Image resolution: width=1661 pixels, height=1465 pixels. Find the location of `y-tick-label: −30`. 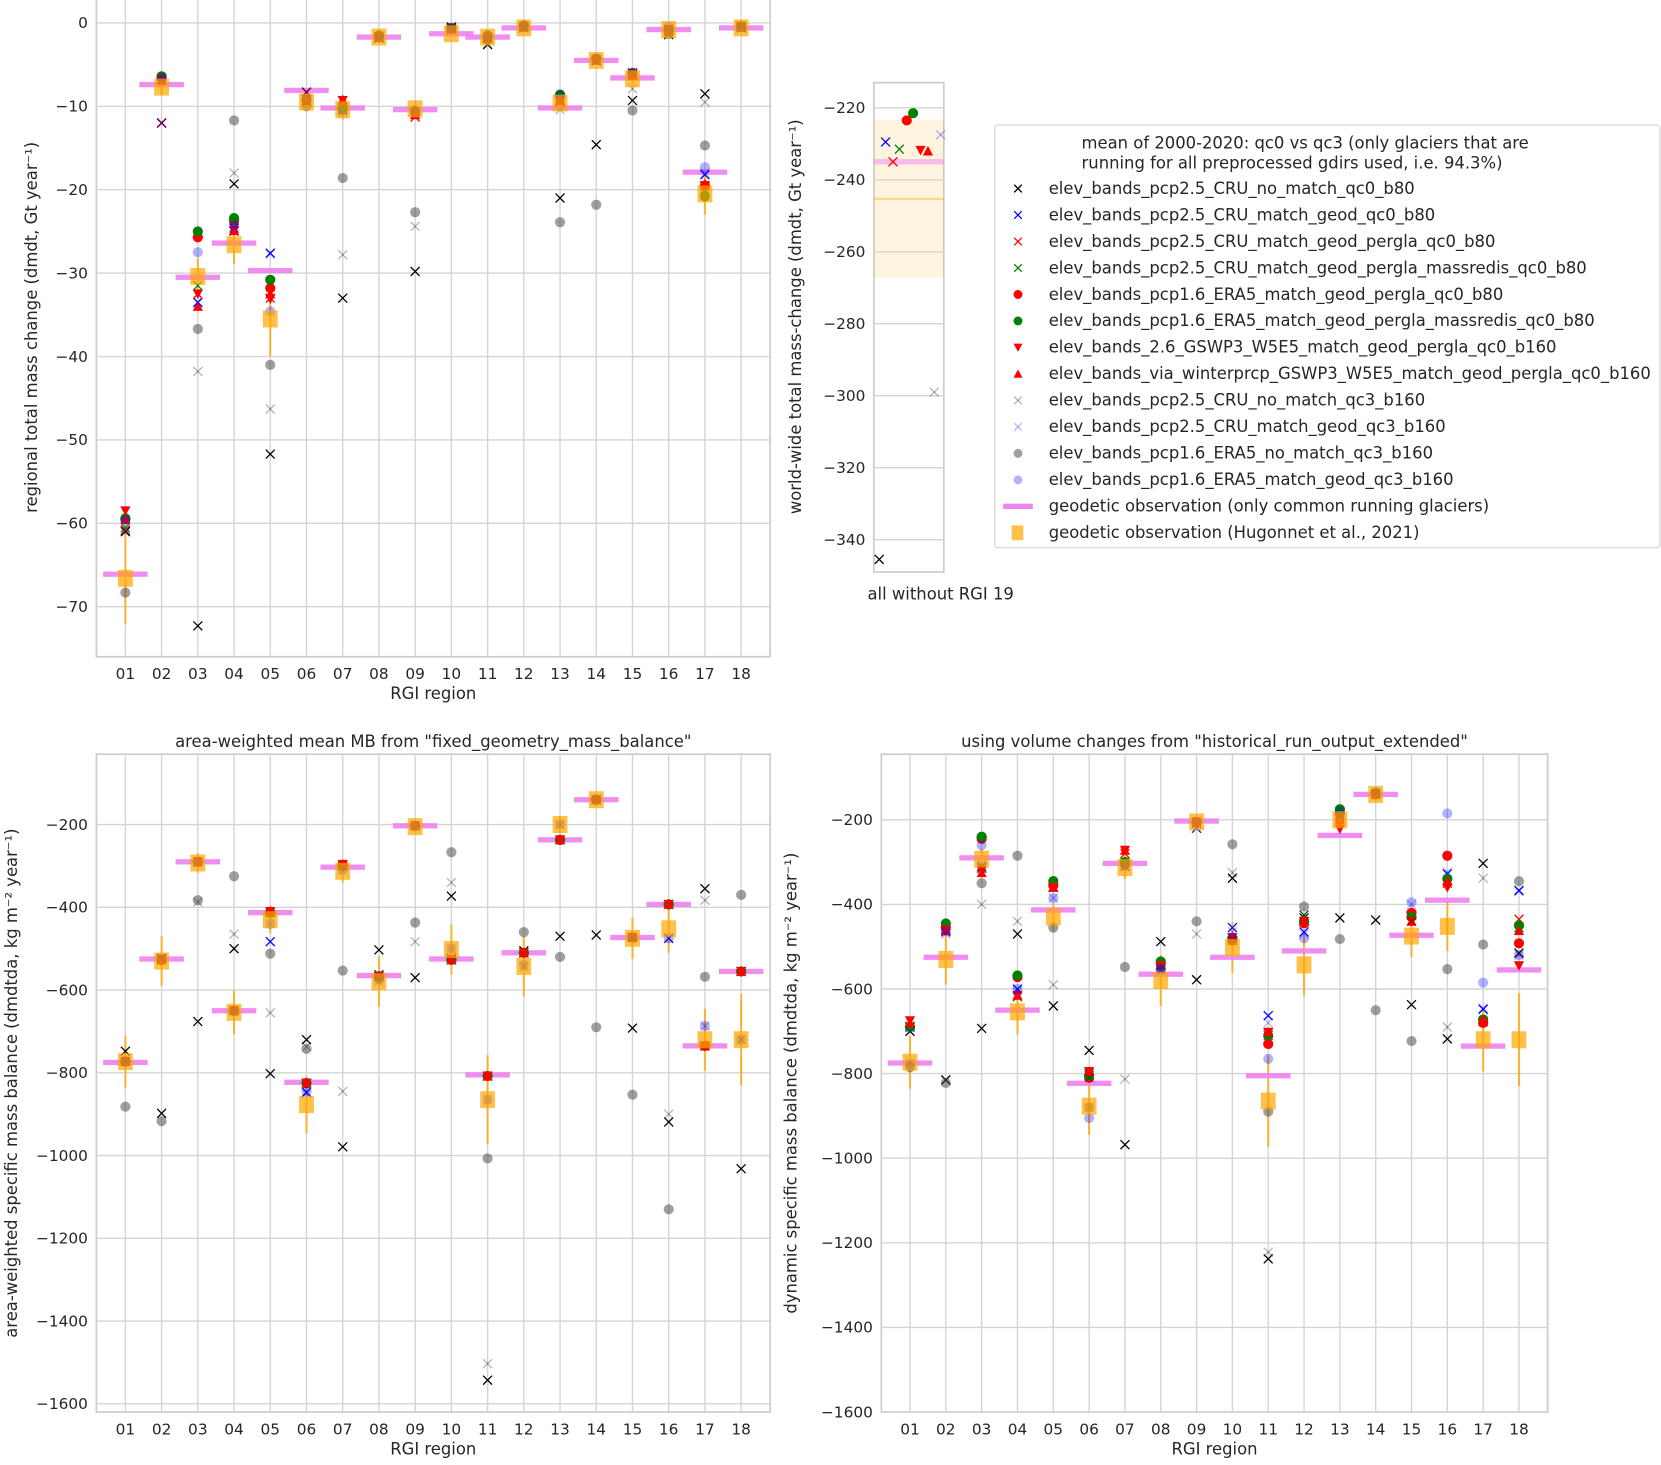

y-tick-label: −30 is located at coordinates (72, 273).